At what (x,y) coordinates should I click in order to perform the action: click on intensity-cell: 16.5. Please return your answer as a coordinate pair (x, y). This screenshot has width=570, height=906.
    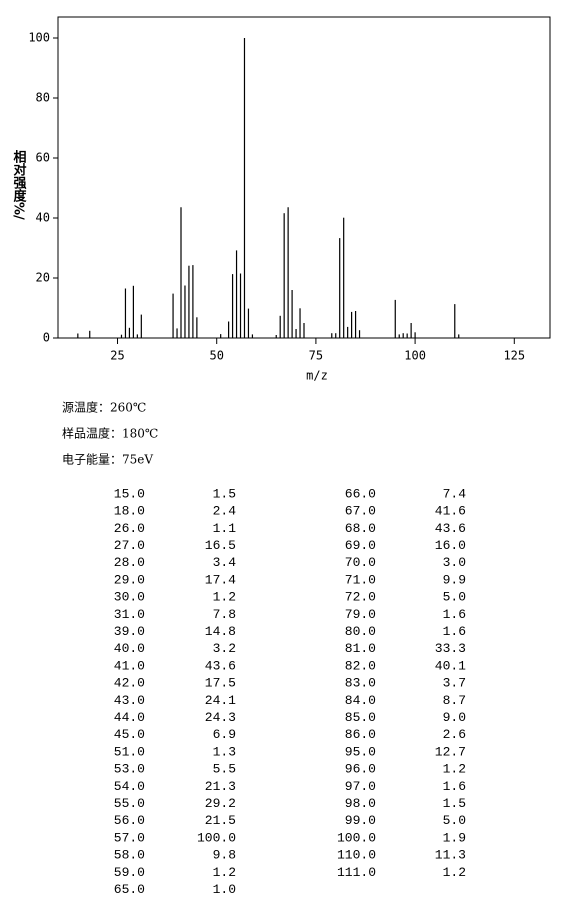
    Looking at the image, I should click on (220, 545).